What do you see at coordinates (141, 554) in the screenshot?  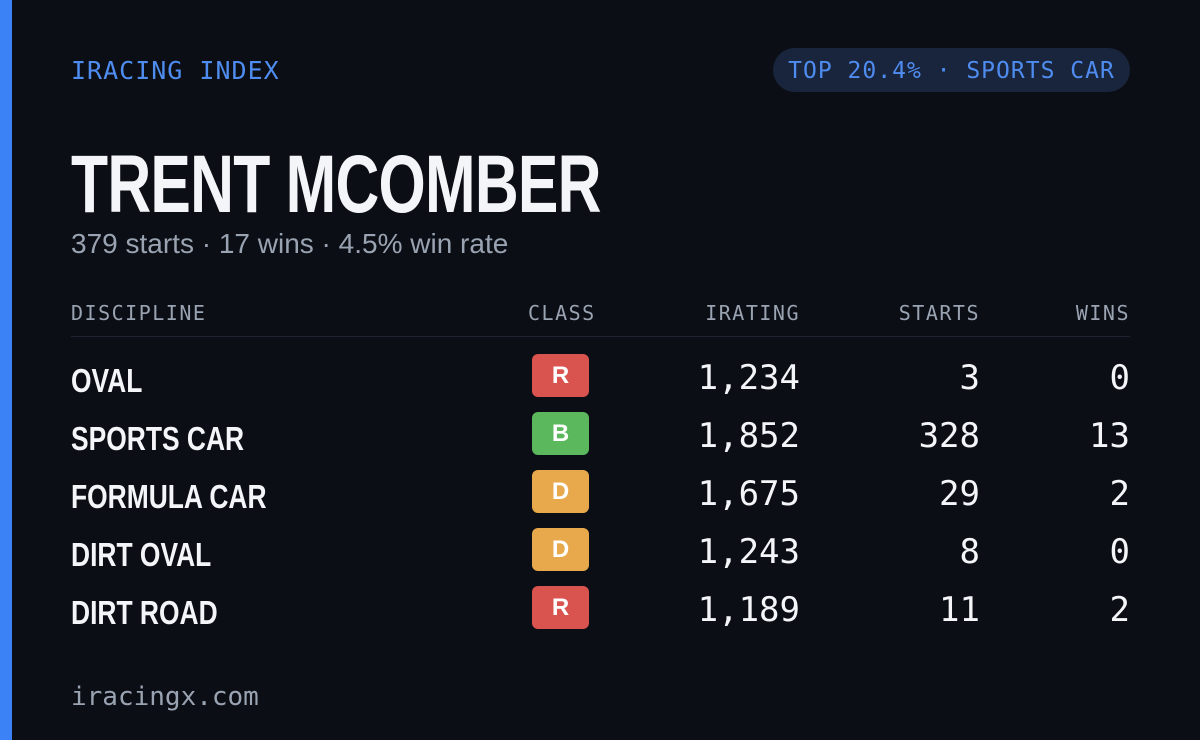 I see `discipline: DIRT OVAL` at bounding box center [141, 554].